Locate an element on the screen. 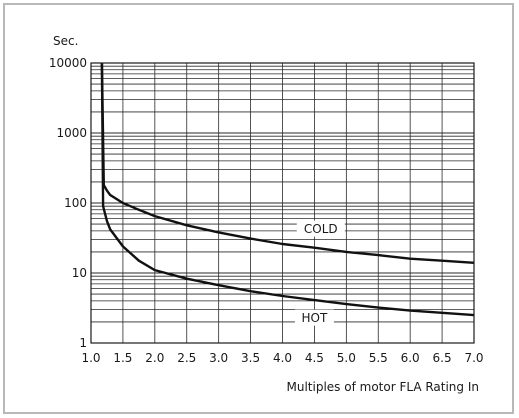 This screenshot has width=519, height=418. y-tick-label: 1 is located at coordinates (83, 343).